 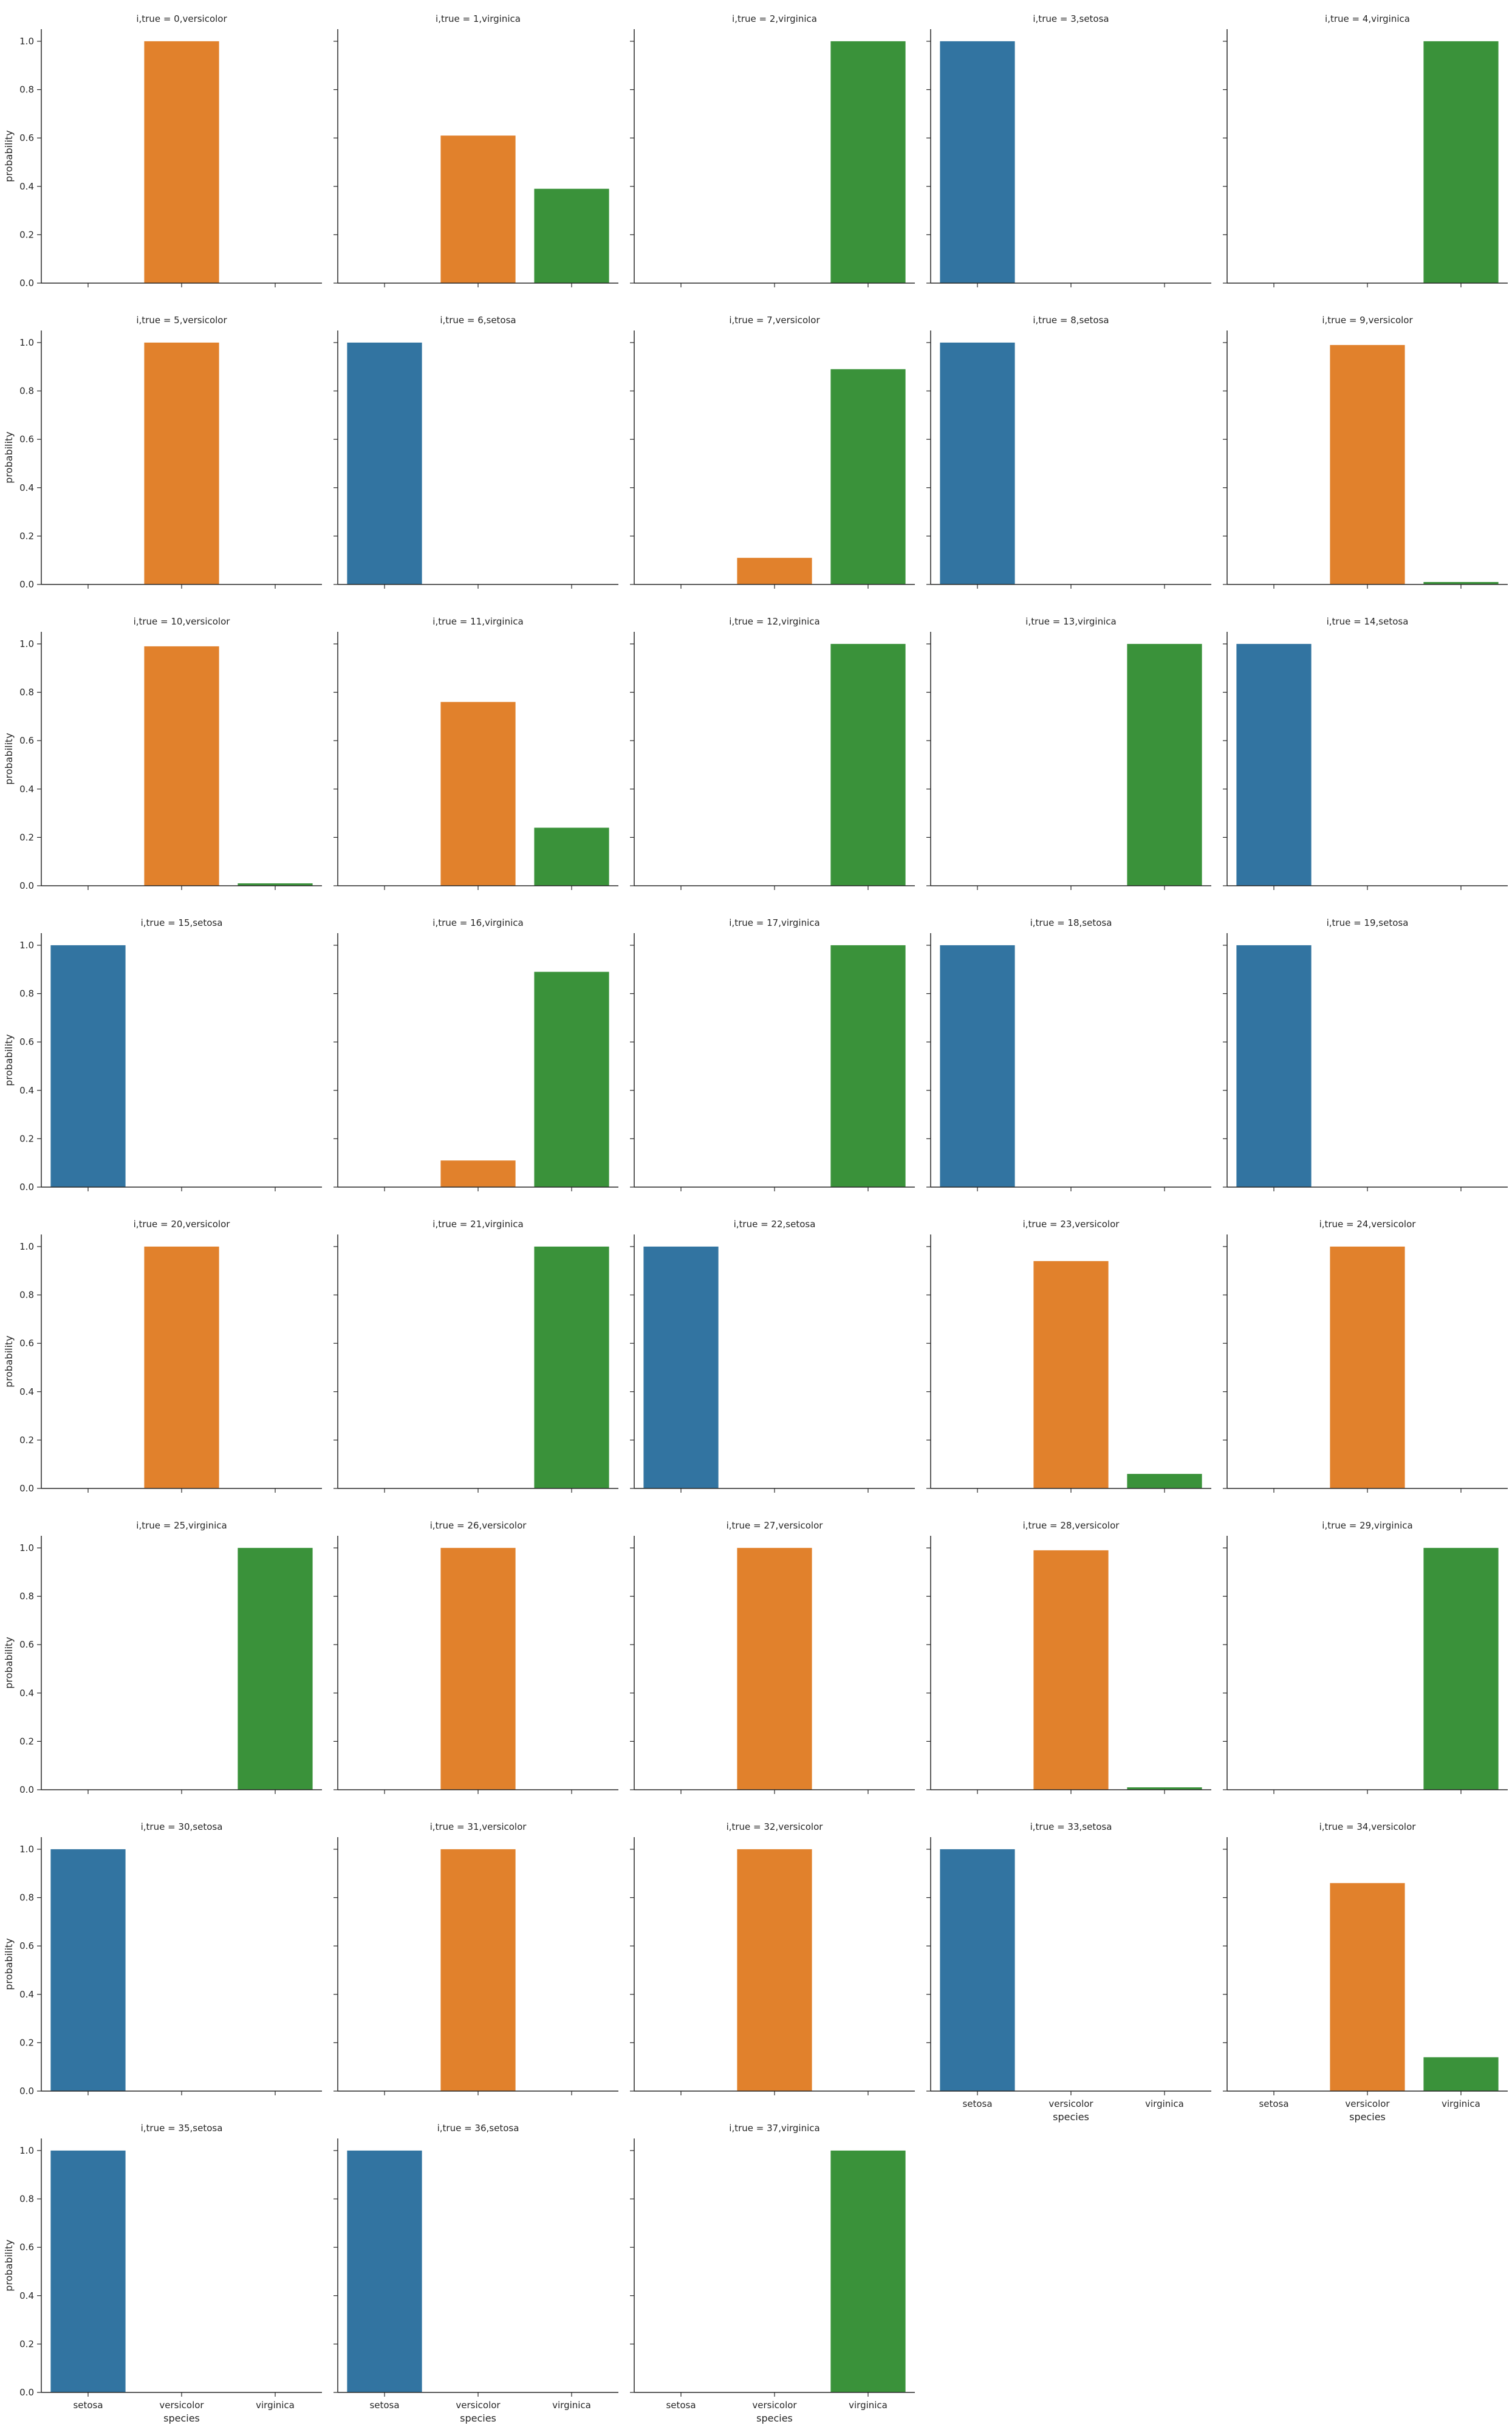 What do you see at coordinates (1367, 1525) in the screenshot?
I see `panel-title: i,true = 29,virginica` at bounding box center [1367, 1525].